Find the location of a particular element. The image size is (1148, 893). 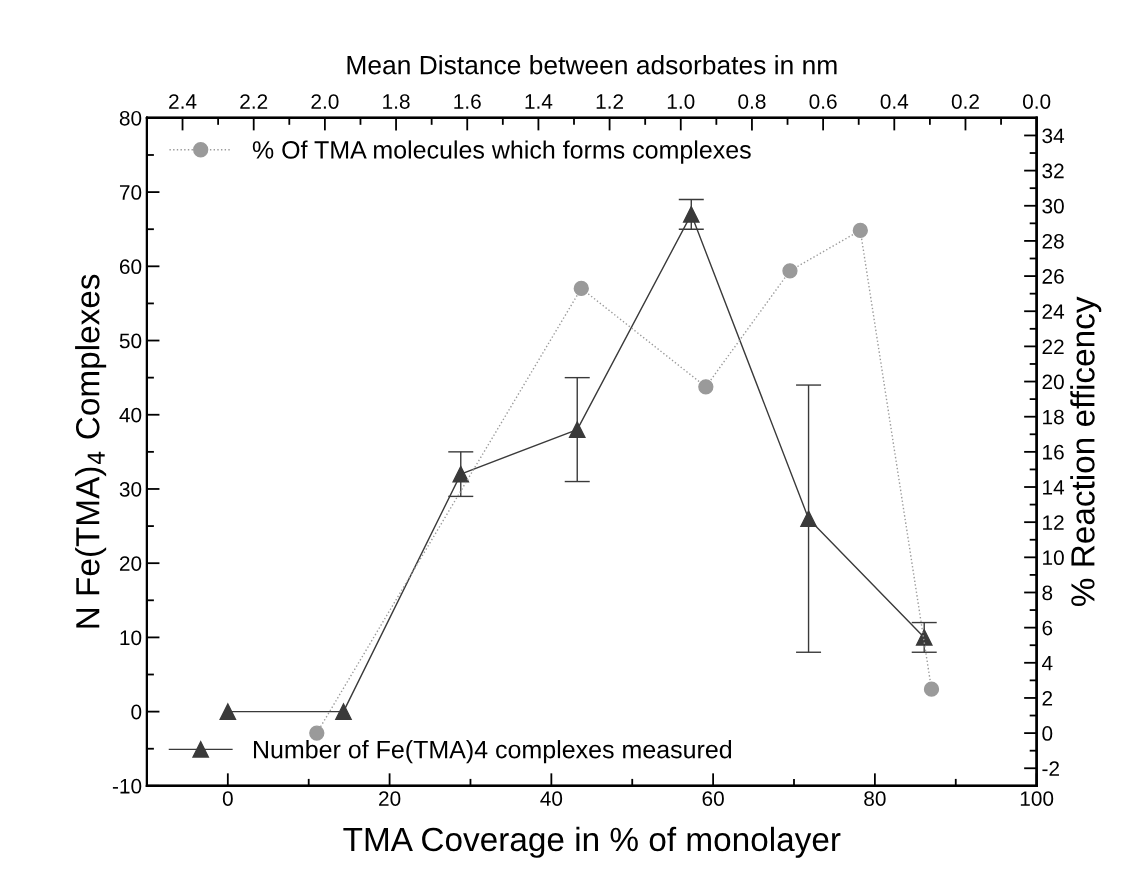

x-tick-label: 0 is located at coordinates (227, 798).